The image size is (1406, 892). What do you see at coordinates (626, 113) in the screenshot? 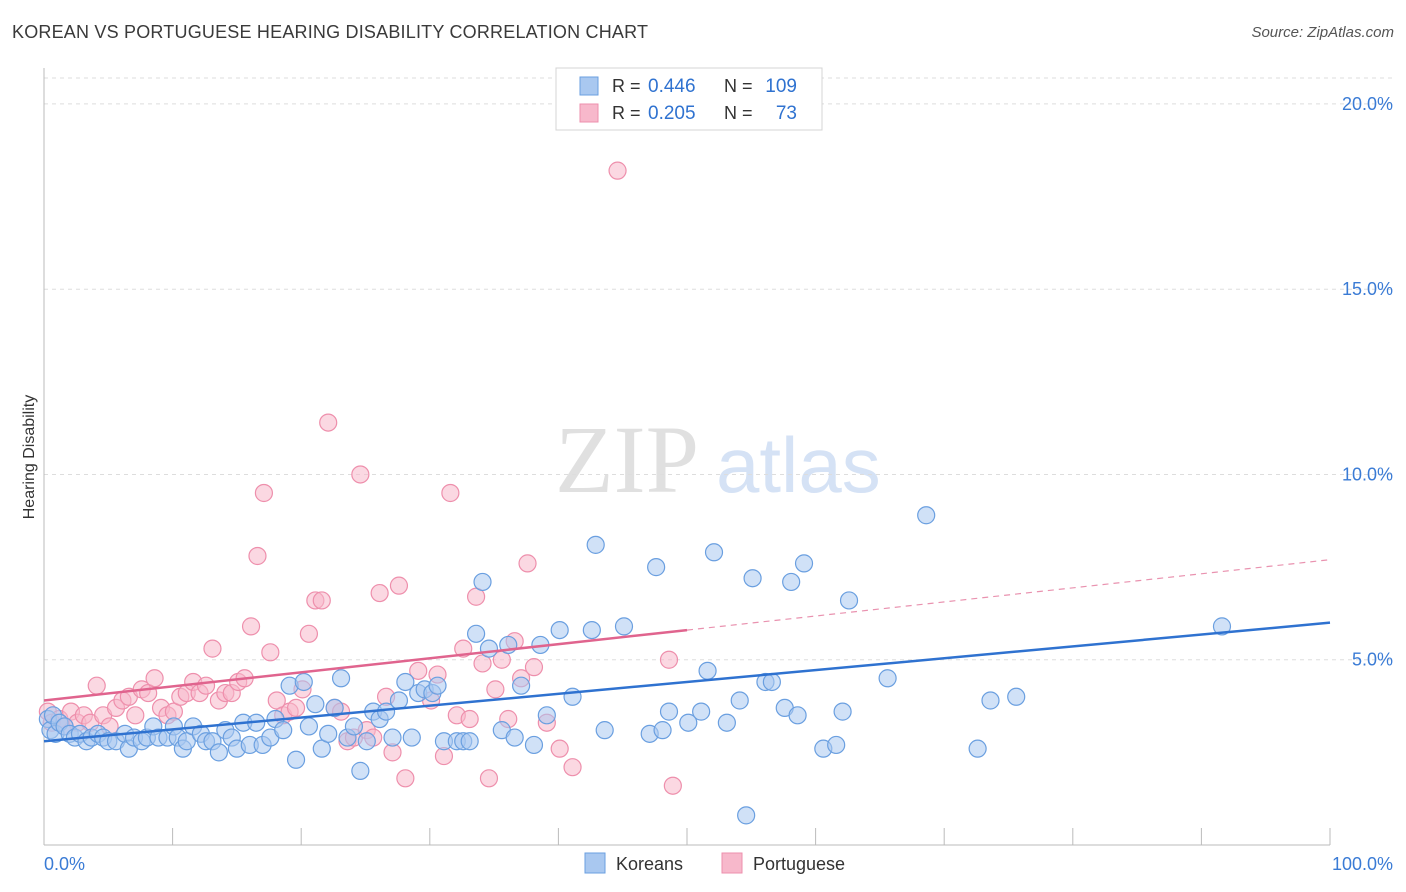
I see `legend-r-label-portuguese: R =` at bounding box center [626, 113].